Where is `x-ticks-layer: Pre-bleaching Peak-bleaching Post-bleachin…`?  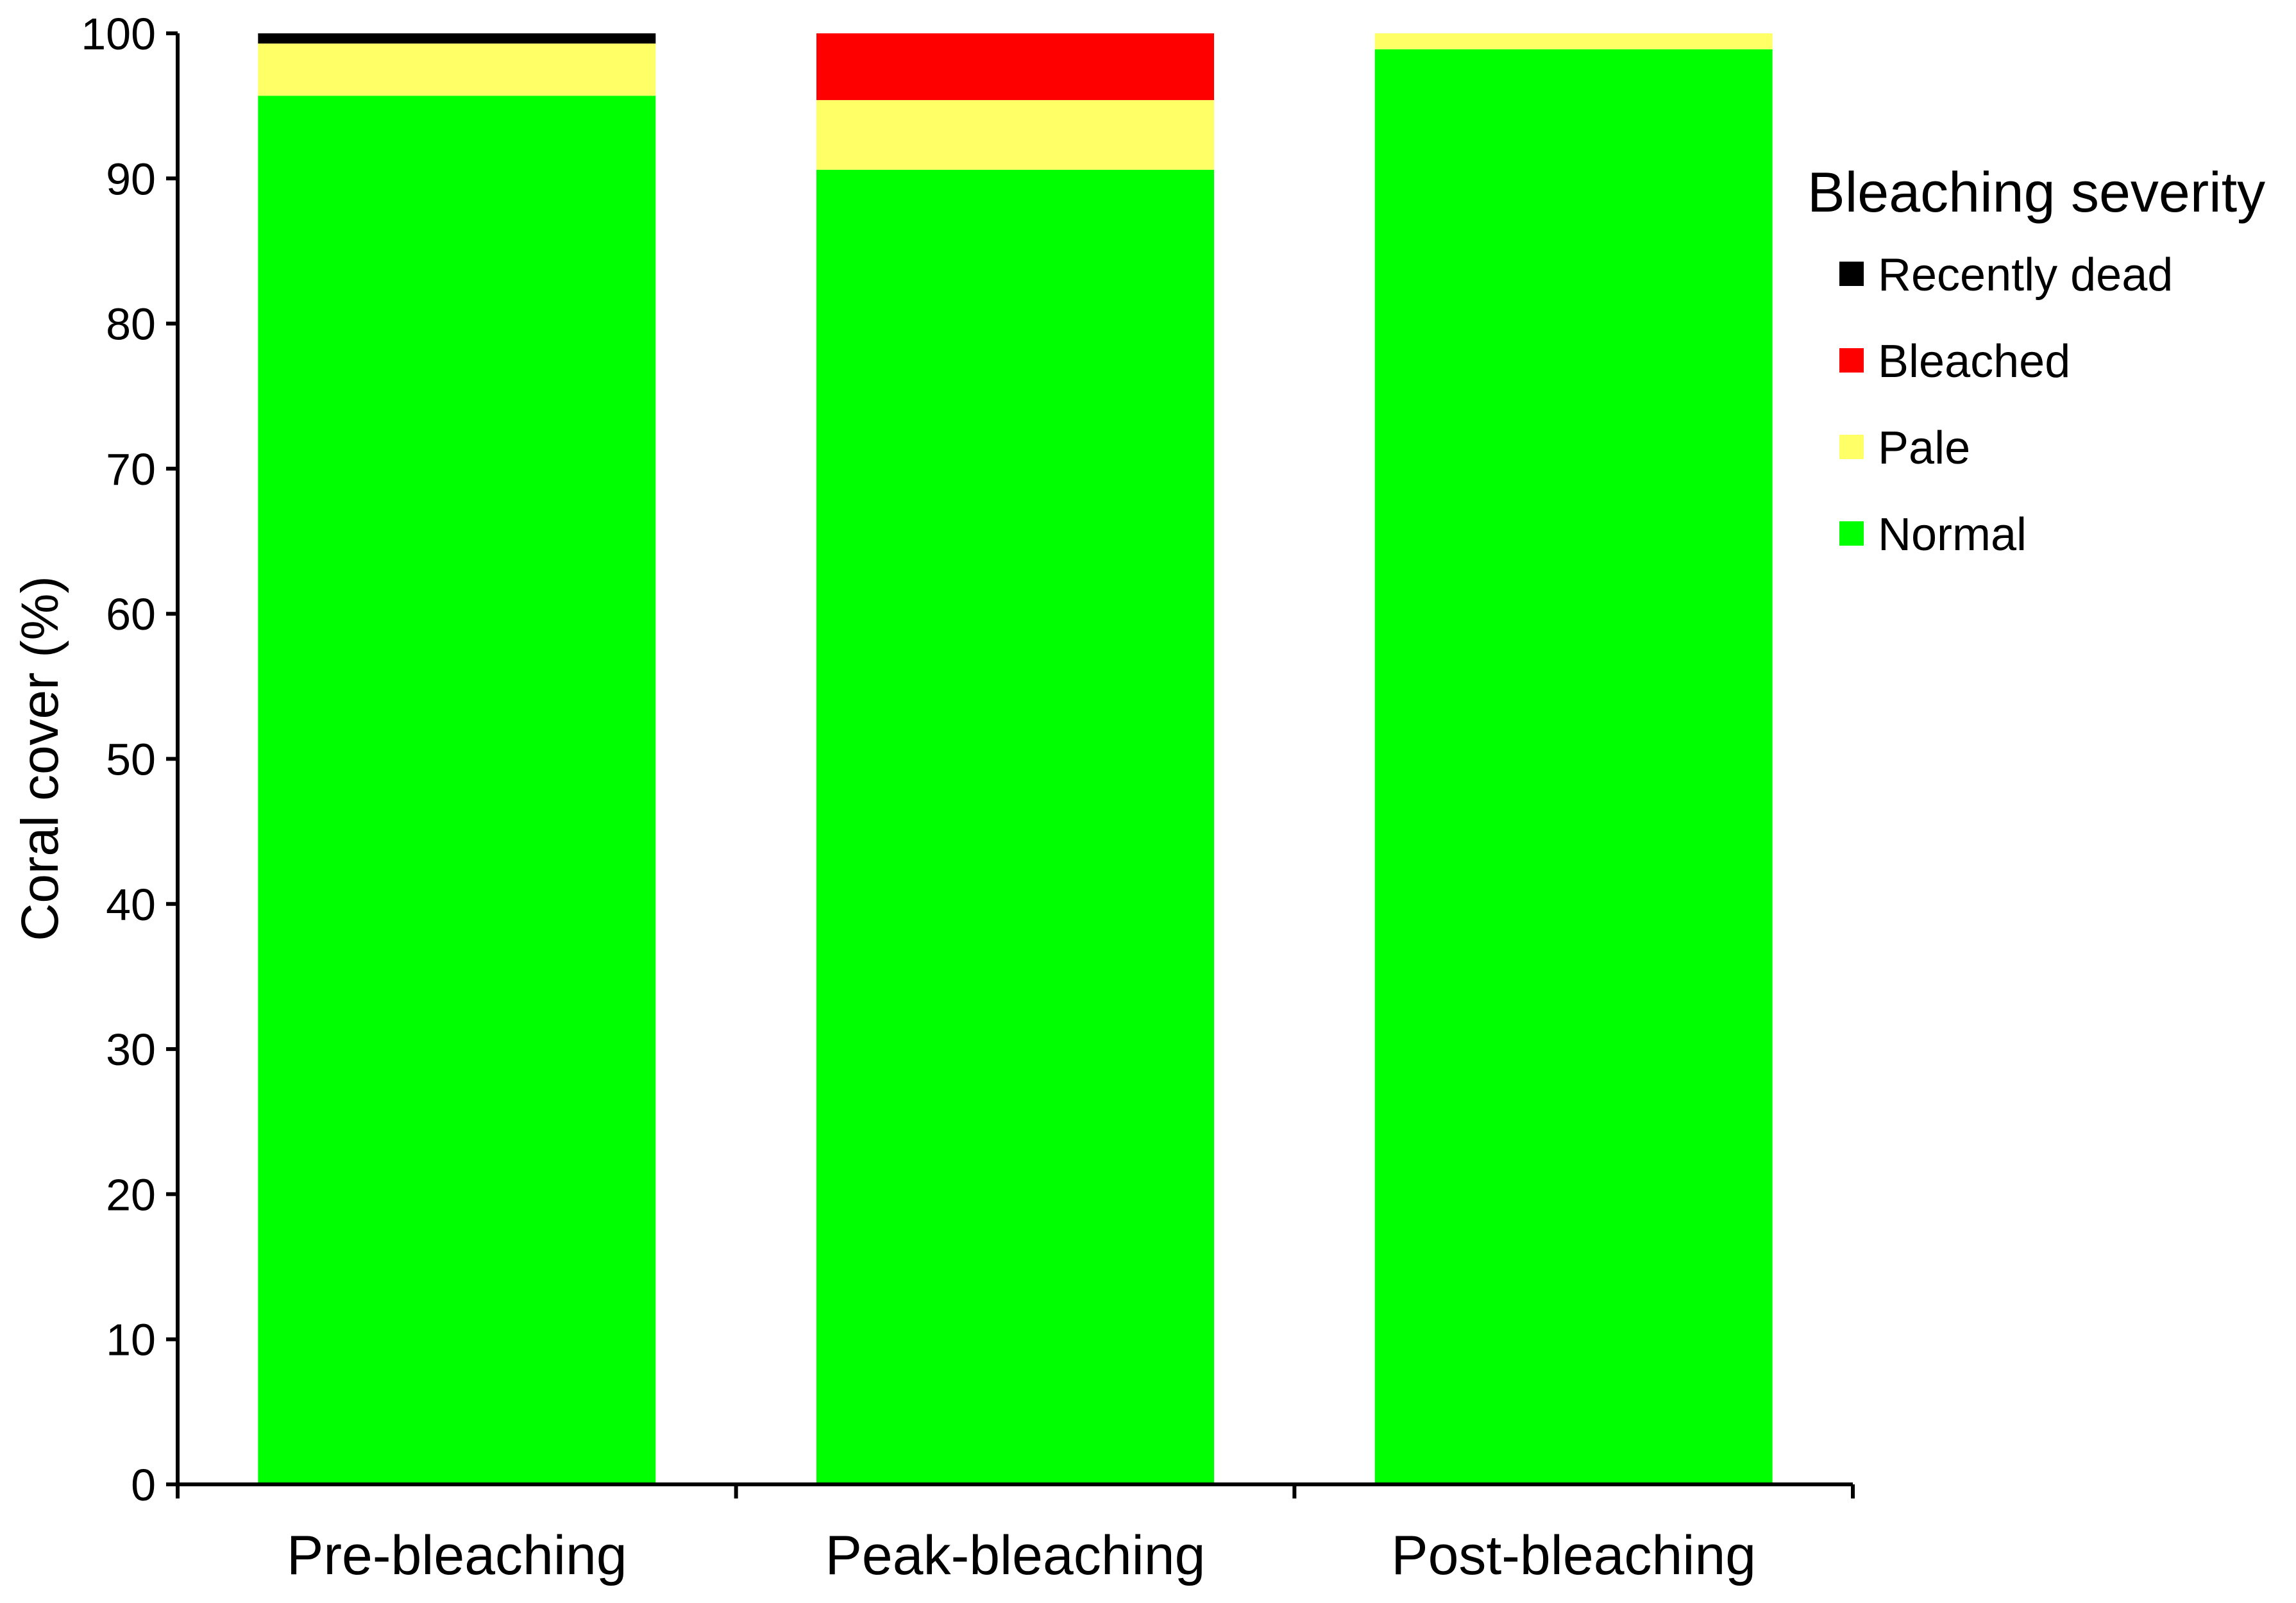
x-ticks-layer: Pre-bleaching Peak-bleaching Post-bleachin… is located at coordinates (1015, 1535).